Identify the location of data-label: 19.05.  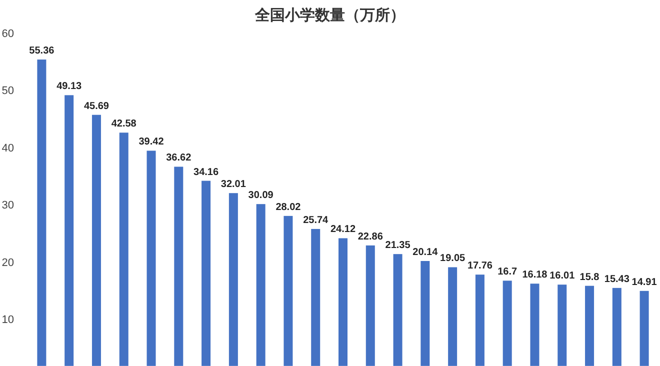
(453, 258).